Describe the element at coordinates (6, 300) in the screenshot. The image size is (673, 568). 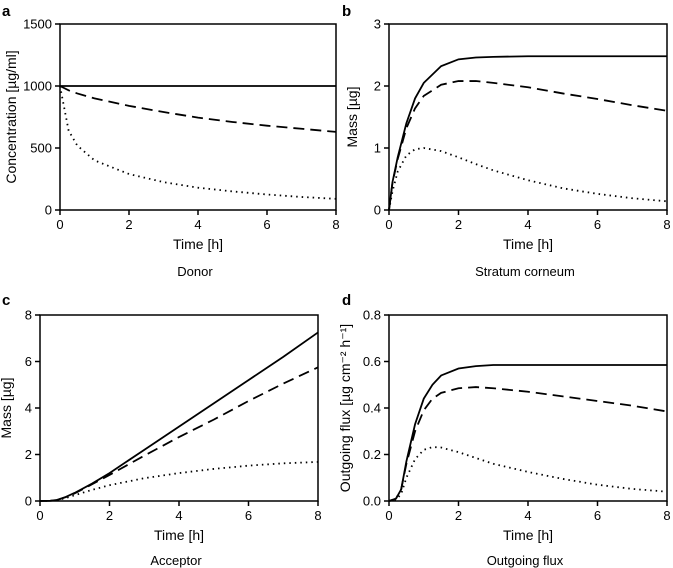
I see `panel-label: c` at that location.